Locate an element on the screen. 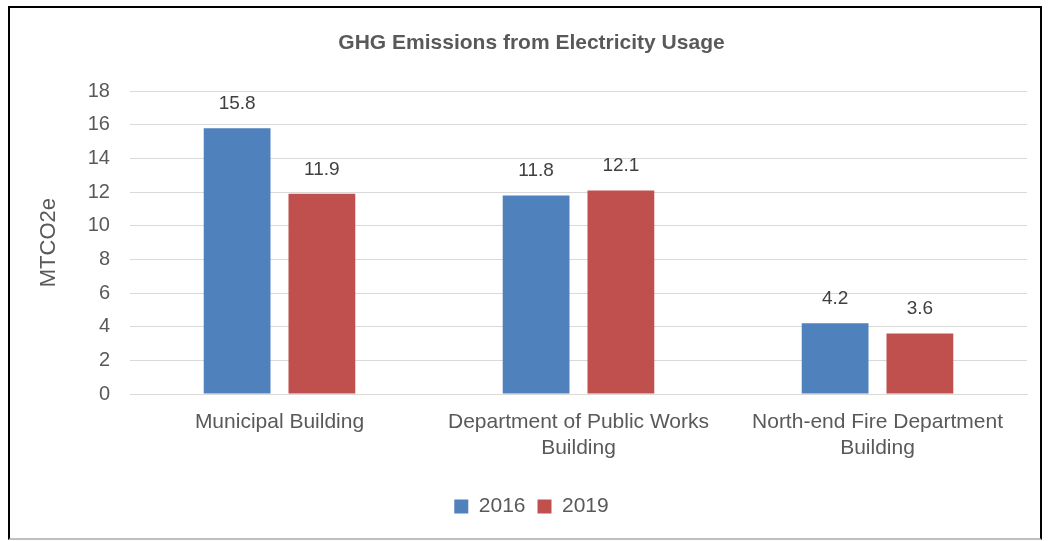 The width and height of the screenshot is (1049, 541). data-label: 4.2 is located at coordinates (835, 298).